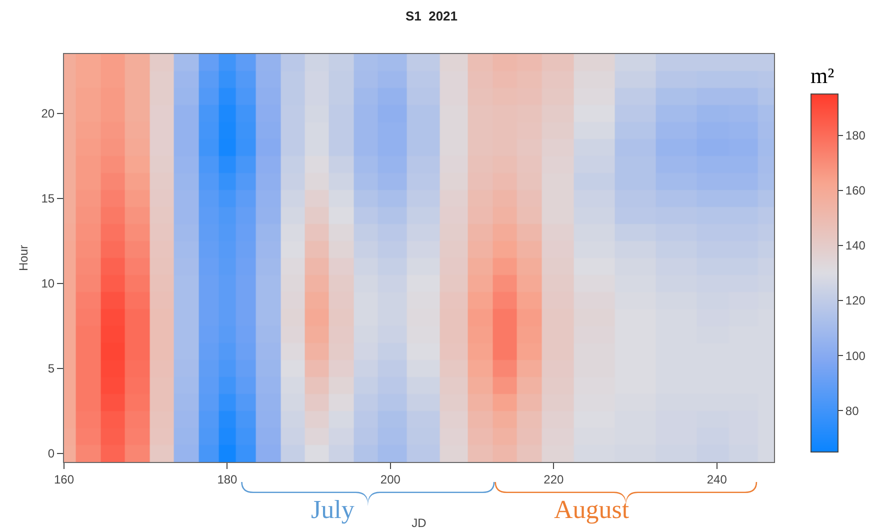 The width and height of the screenshot is (889, 530). Describe the element at coordinates (431, 16) in the screenshot. I see `chart-title: S1 2021` at that location.